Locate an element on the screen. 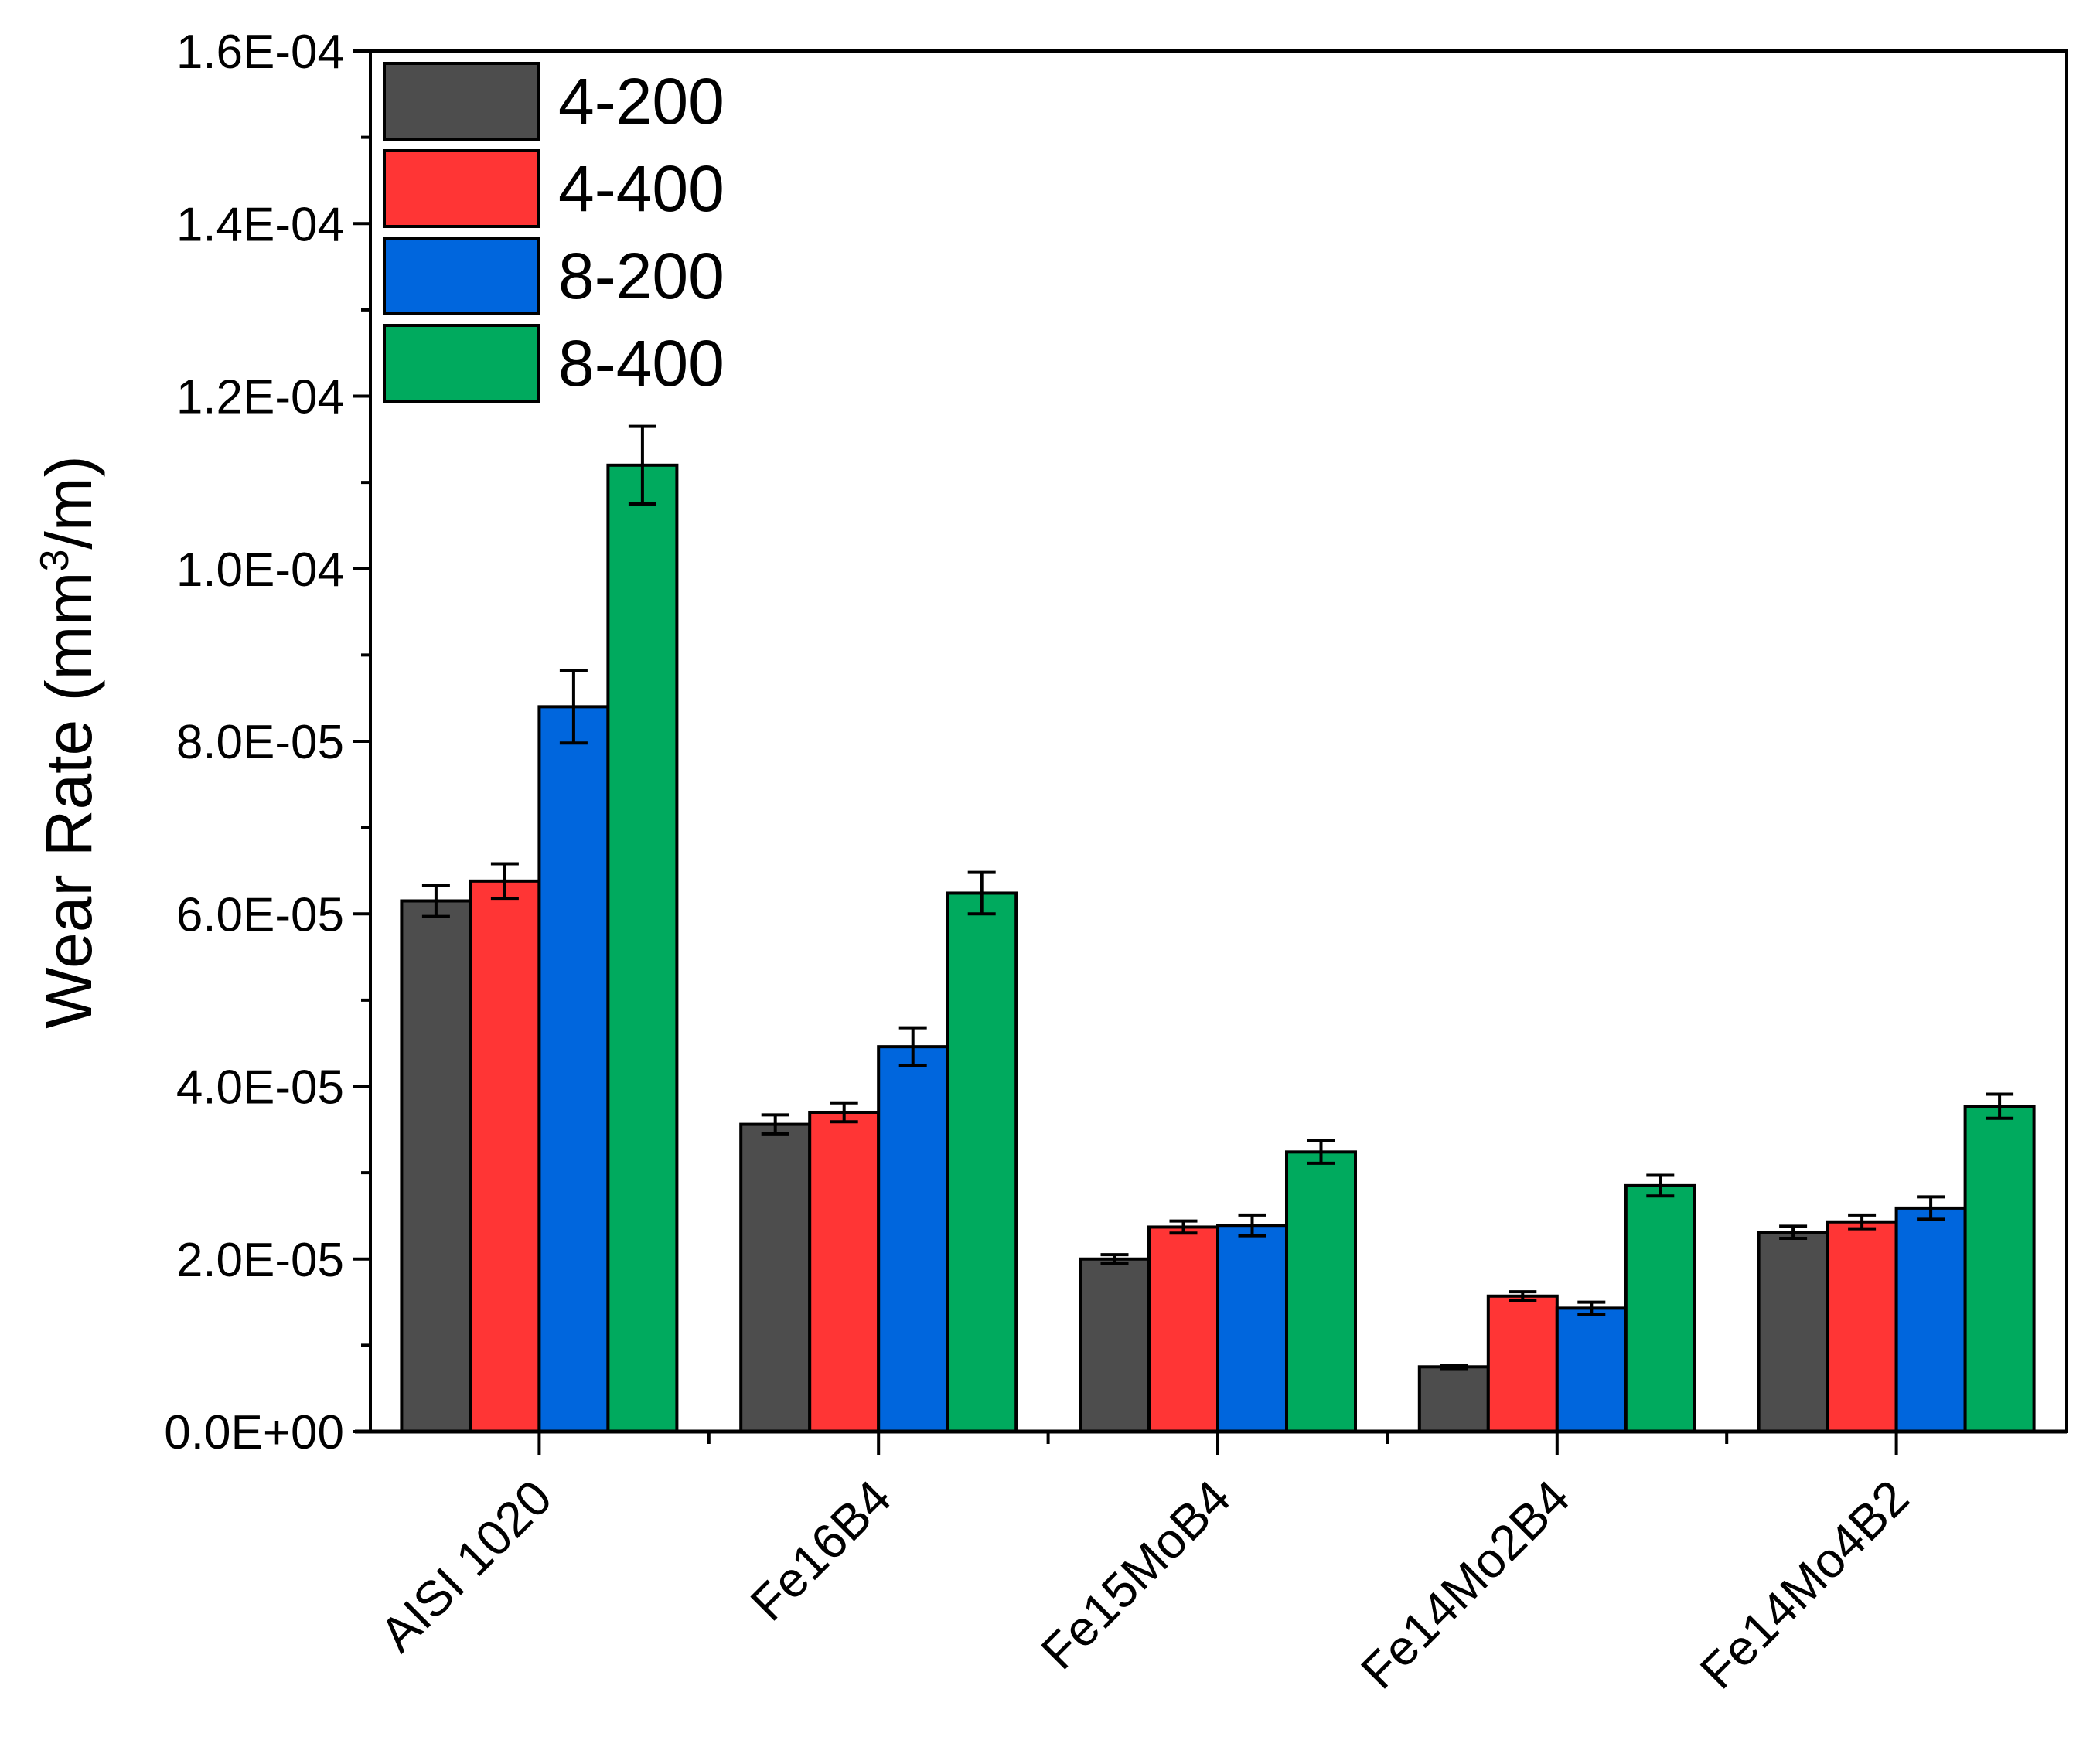  x-tick-label: Fe15MoB4 is located at coordinates (1136, 1574).